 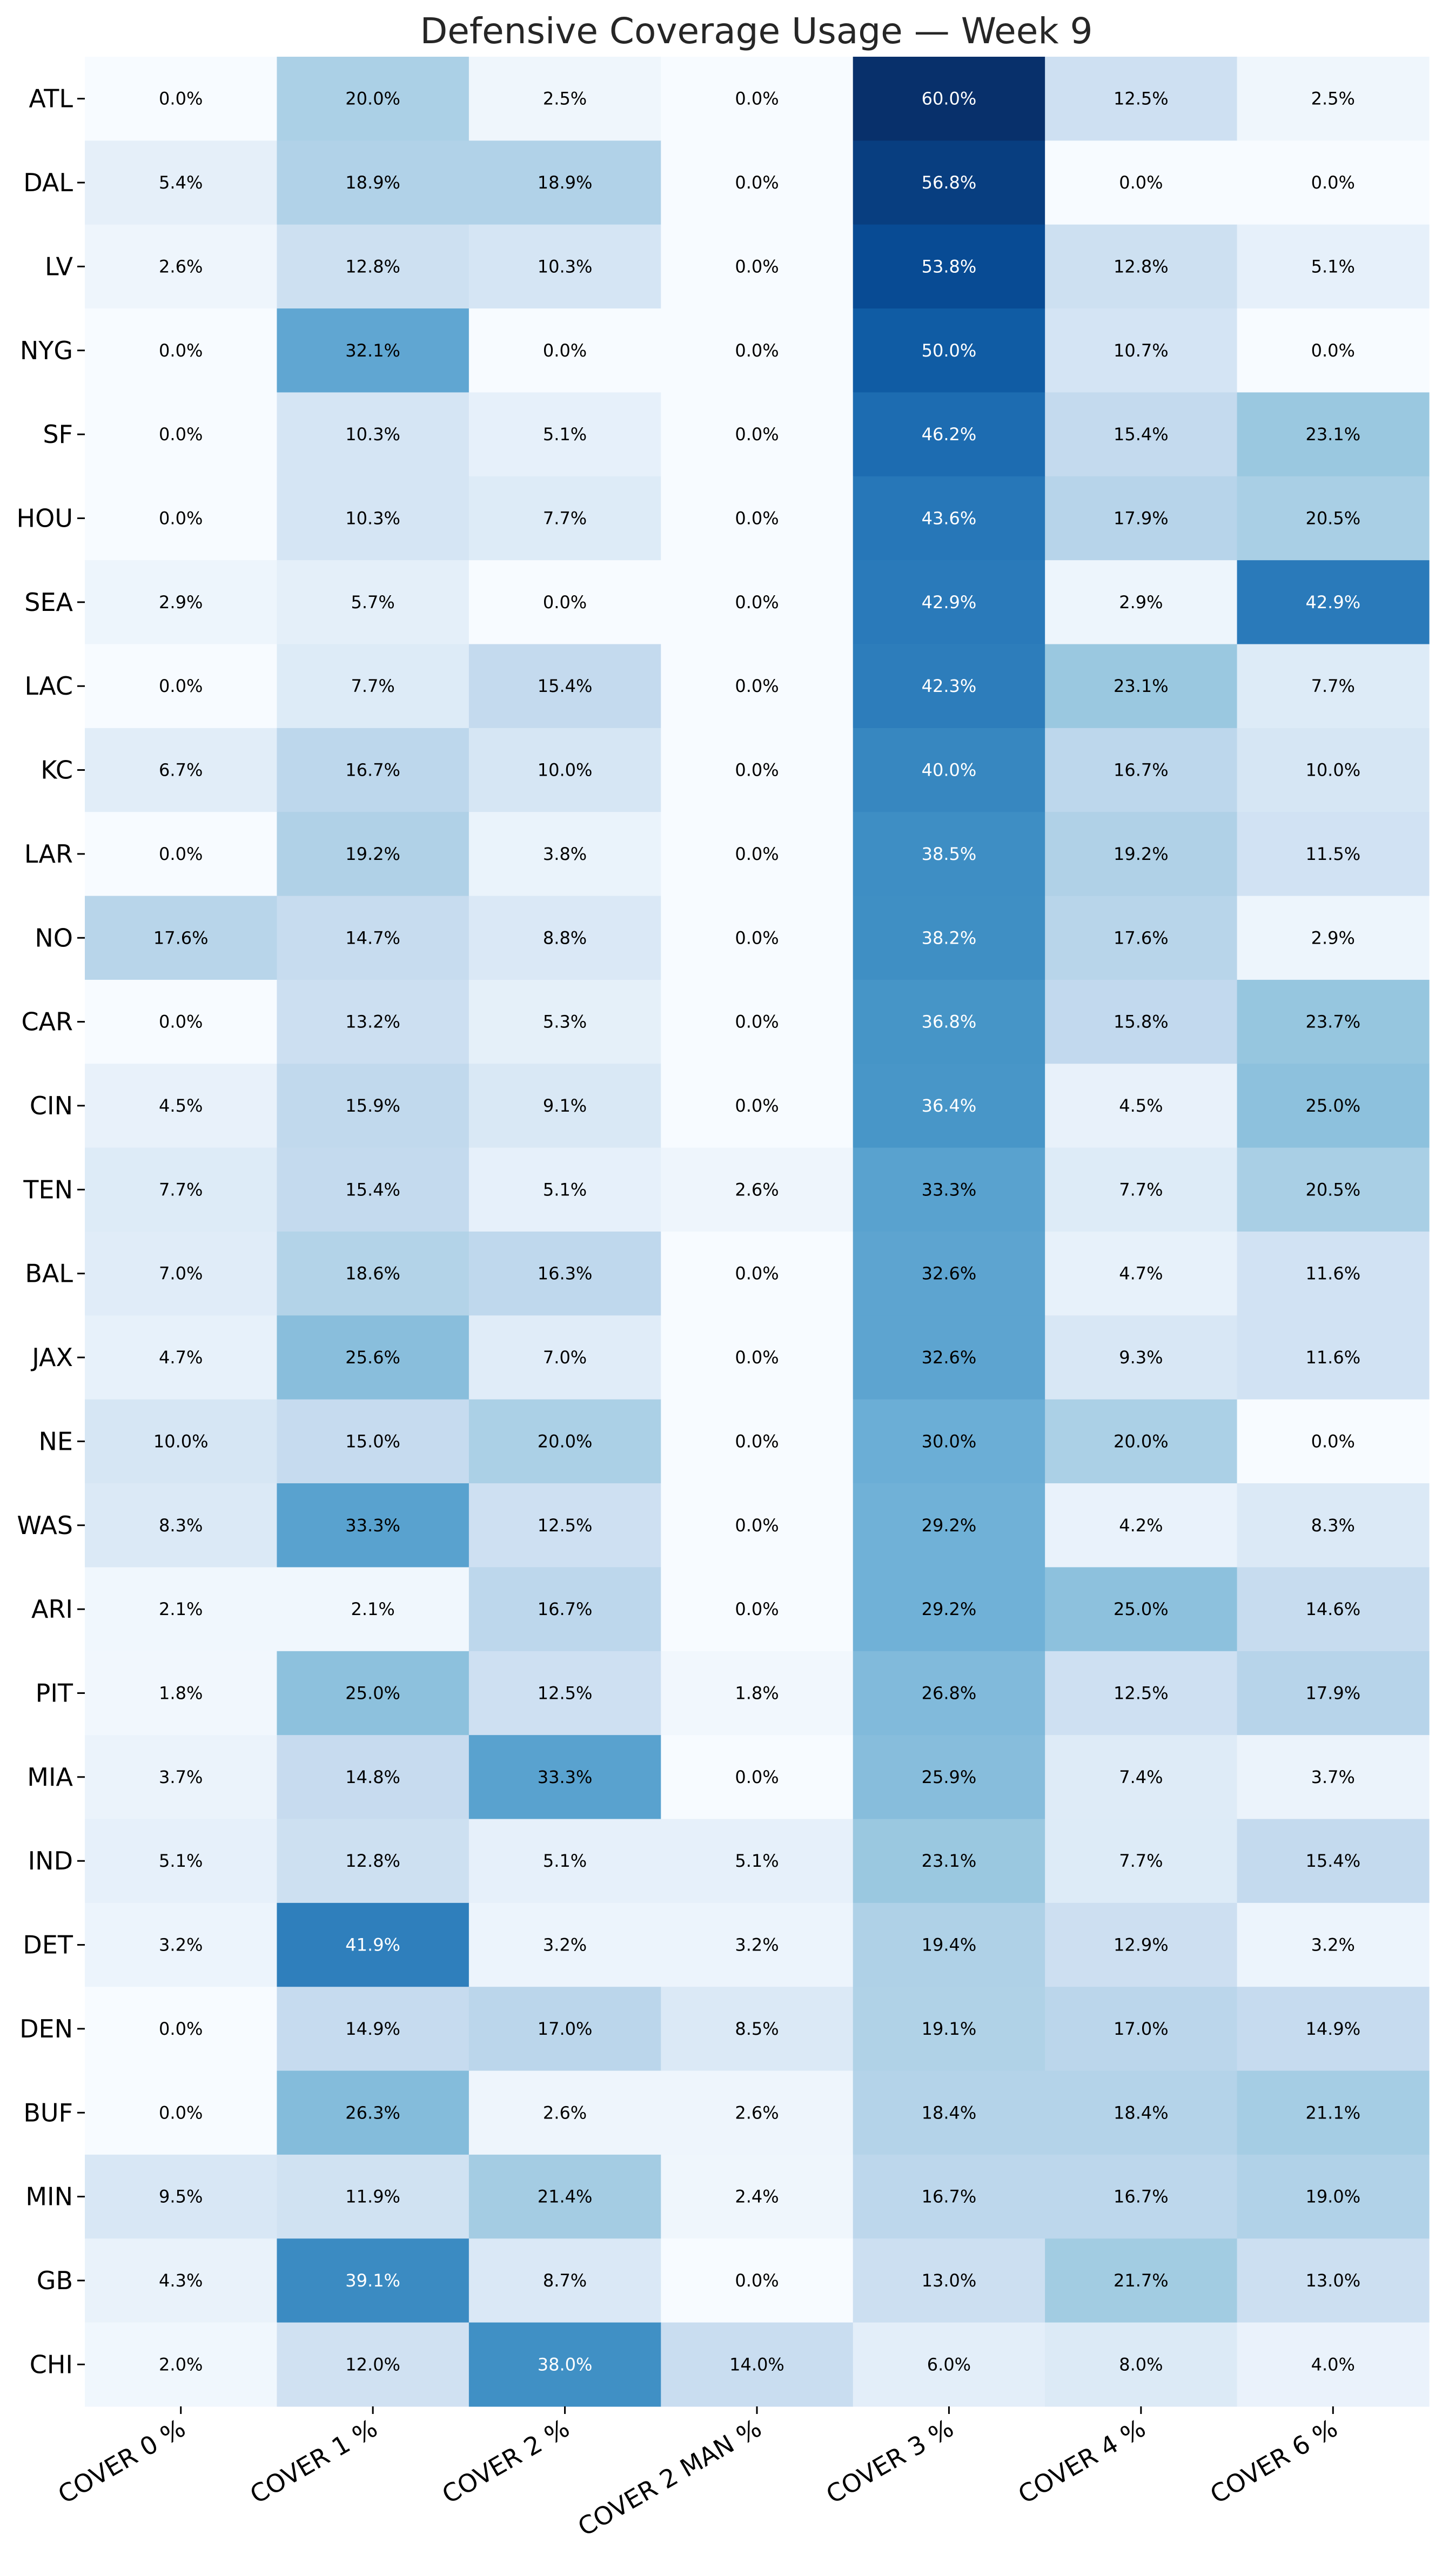 I want to click on cell-value-label: 25.9%, so click(x=949, y=1777).